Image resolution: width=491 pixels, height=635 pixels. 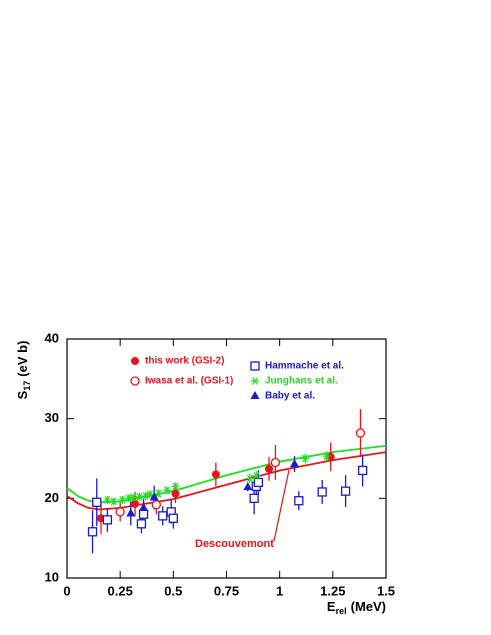 What do you see at coordinates (279, 590) in the screenshot?
I see `x-tick-label: 1` at bounding box center [279, 590].